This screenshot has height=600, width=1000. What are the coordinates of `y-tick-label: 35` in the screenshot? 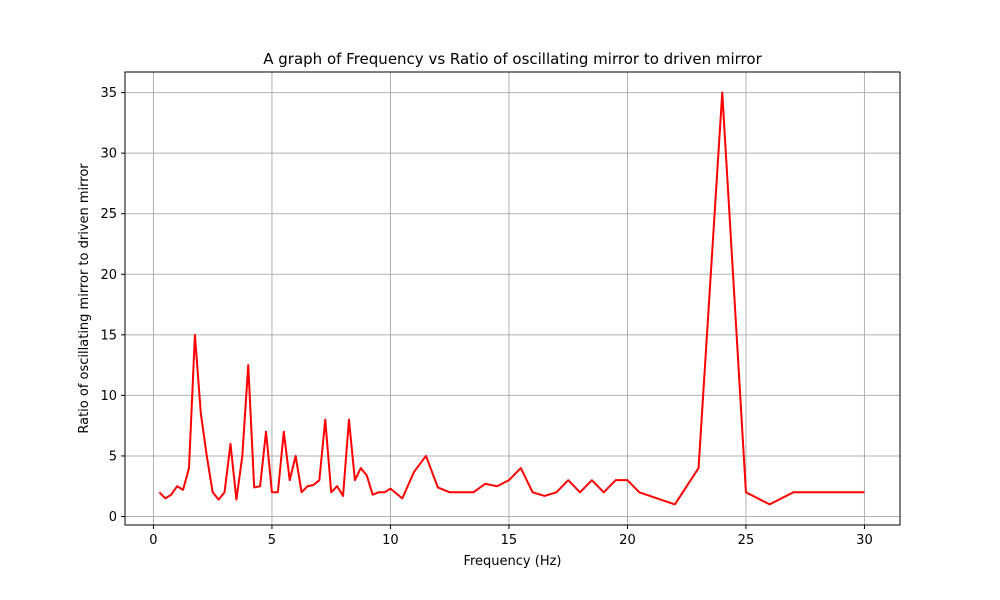 It's located at (108, 93).